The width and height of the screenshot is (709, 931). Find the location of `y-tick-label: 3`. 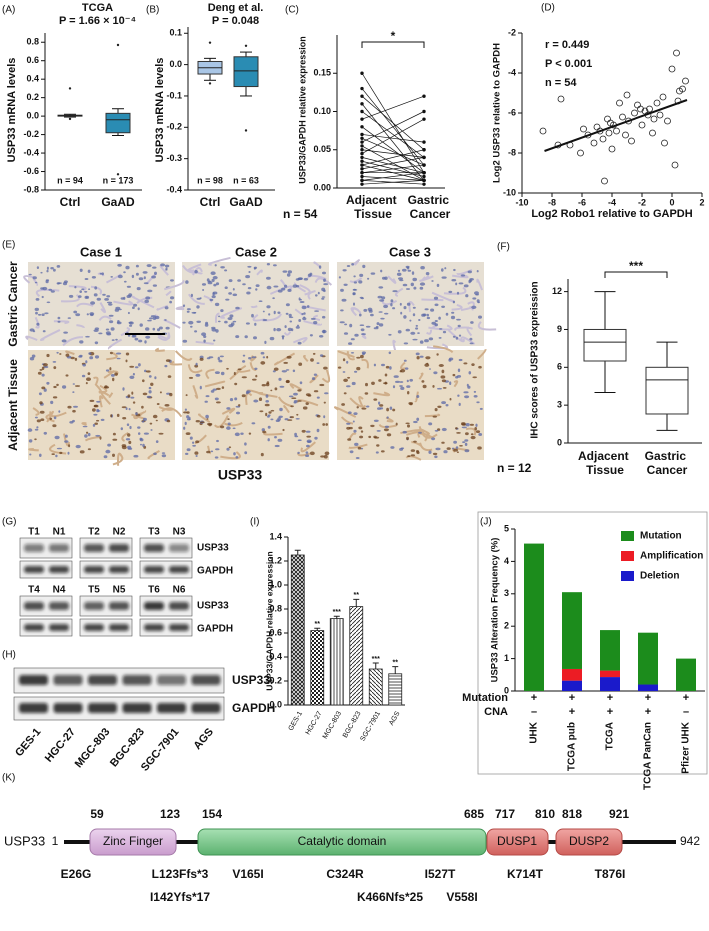

y-tick-label: 3 is located at coordinates (506, 593).